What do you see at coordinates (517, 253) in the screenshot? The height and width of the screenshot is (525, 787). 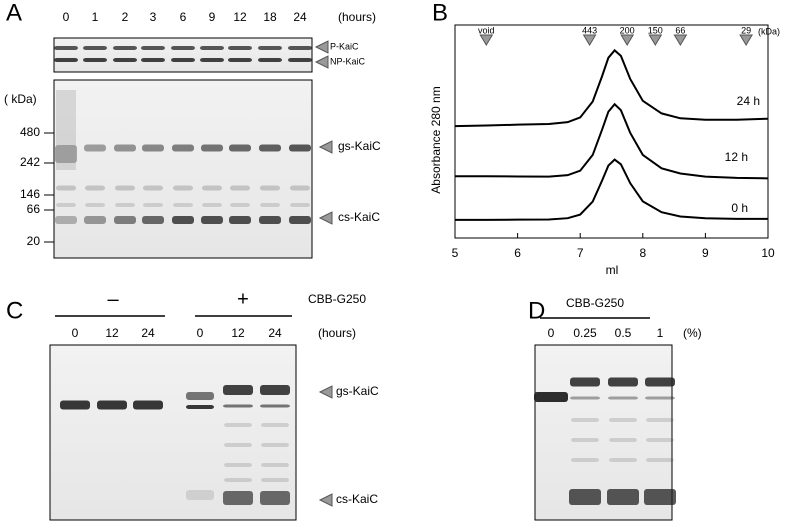 I see `x-tick-label: 6` at bounding box center [517, 253].